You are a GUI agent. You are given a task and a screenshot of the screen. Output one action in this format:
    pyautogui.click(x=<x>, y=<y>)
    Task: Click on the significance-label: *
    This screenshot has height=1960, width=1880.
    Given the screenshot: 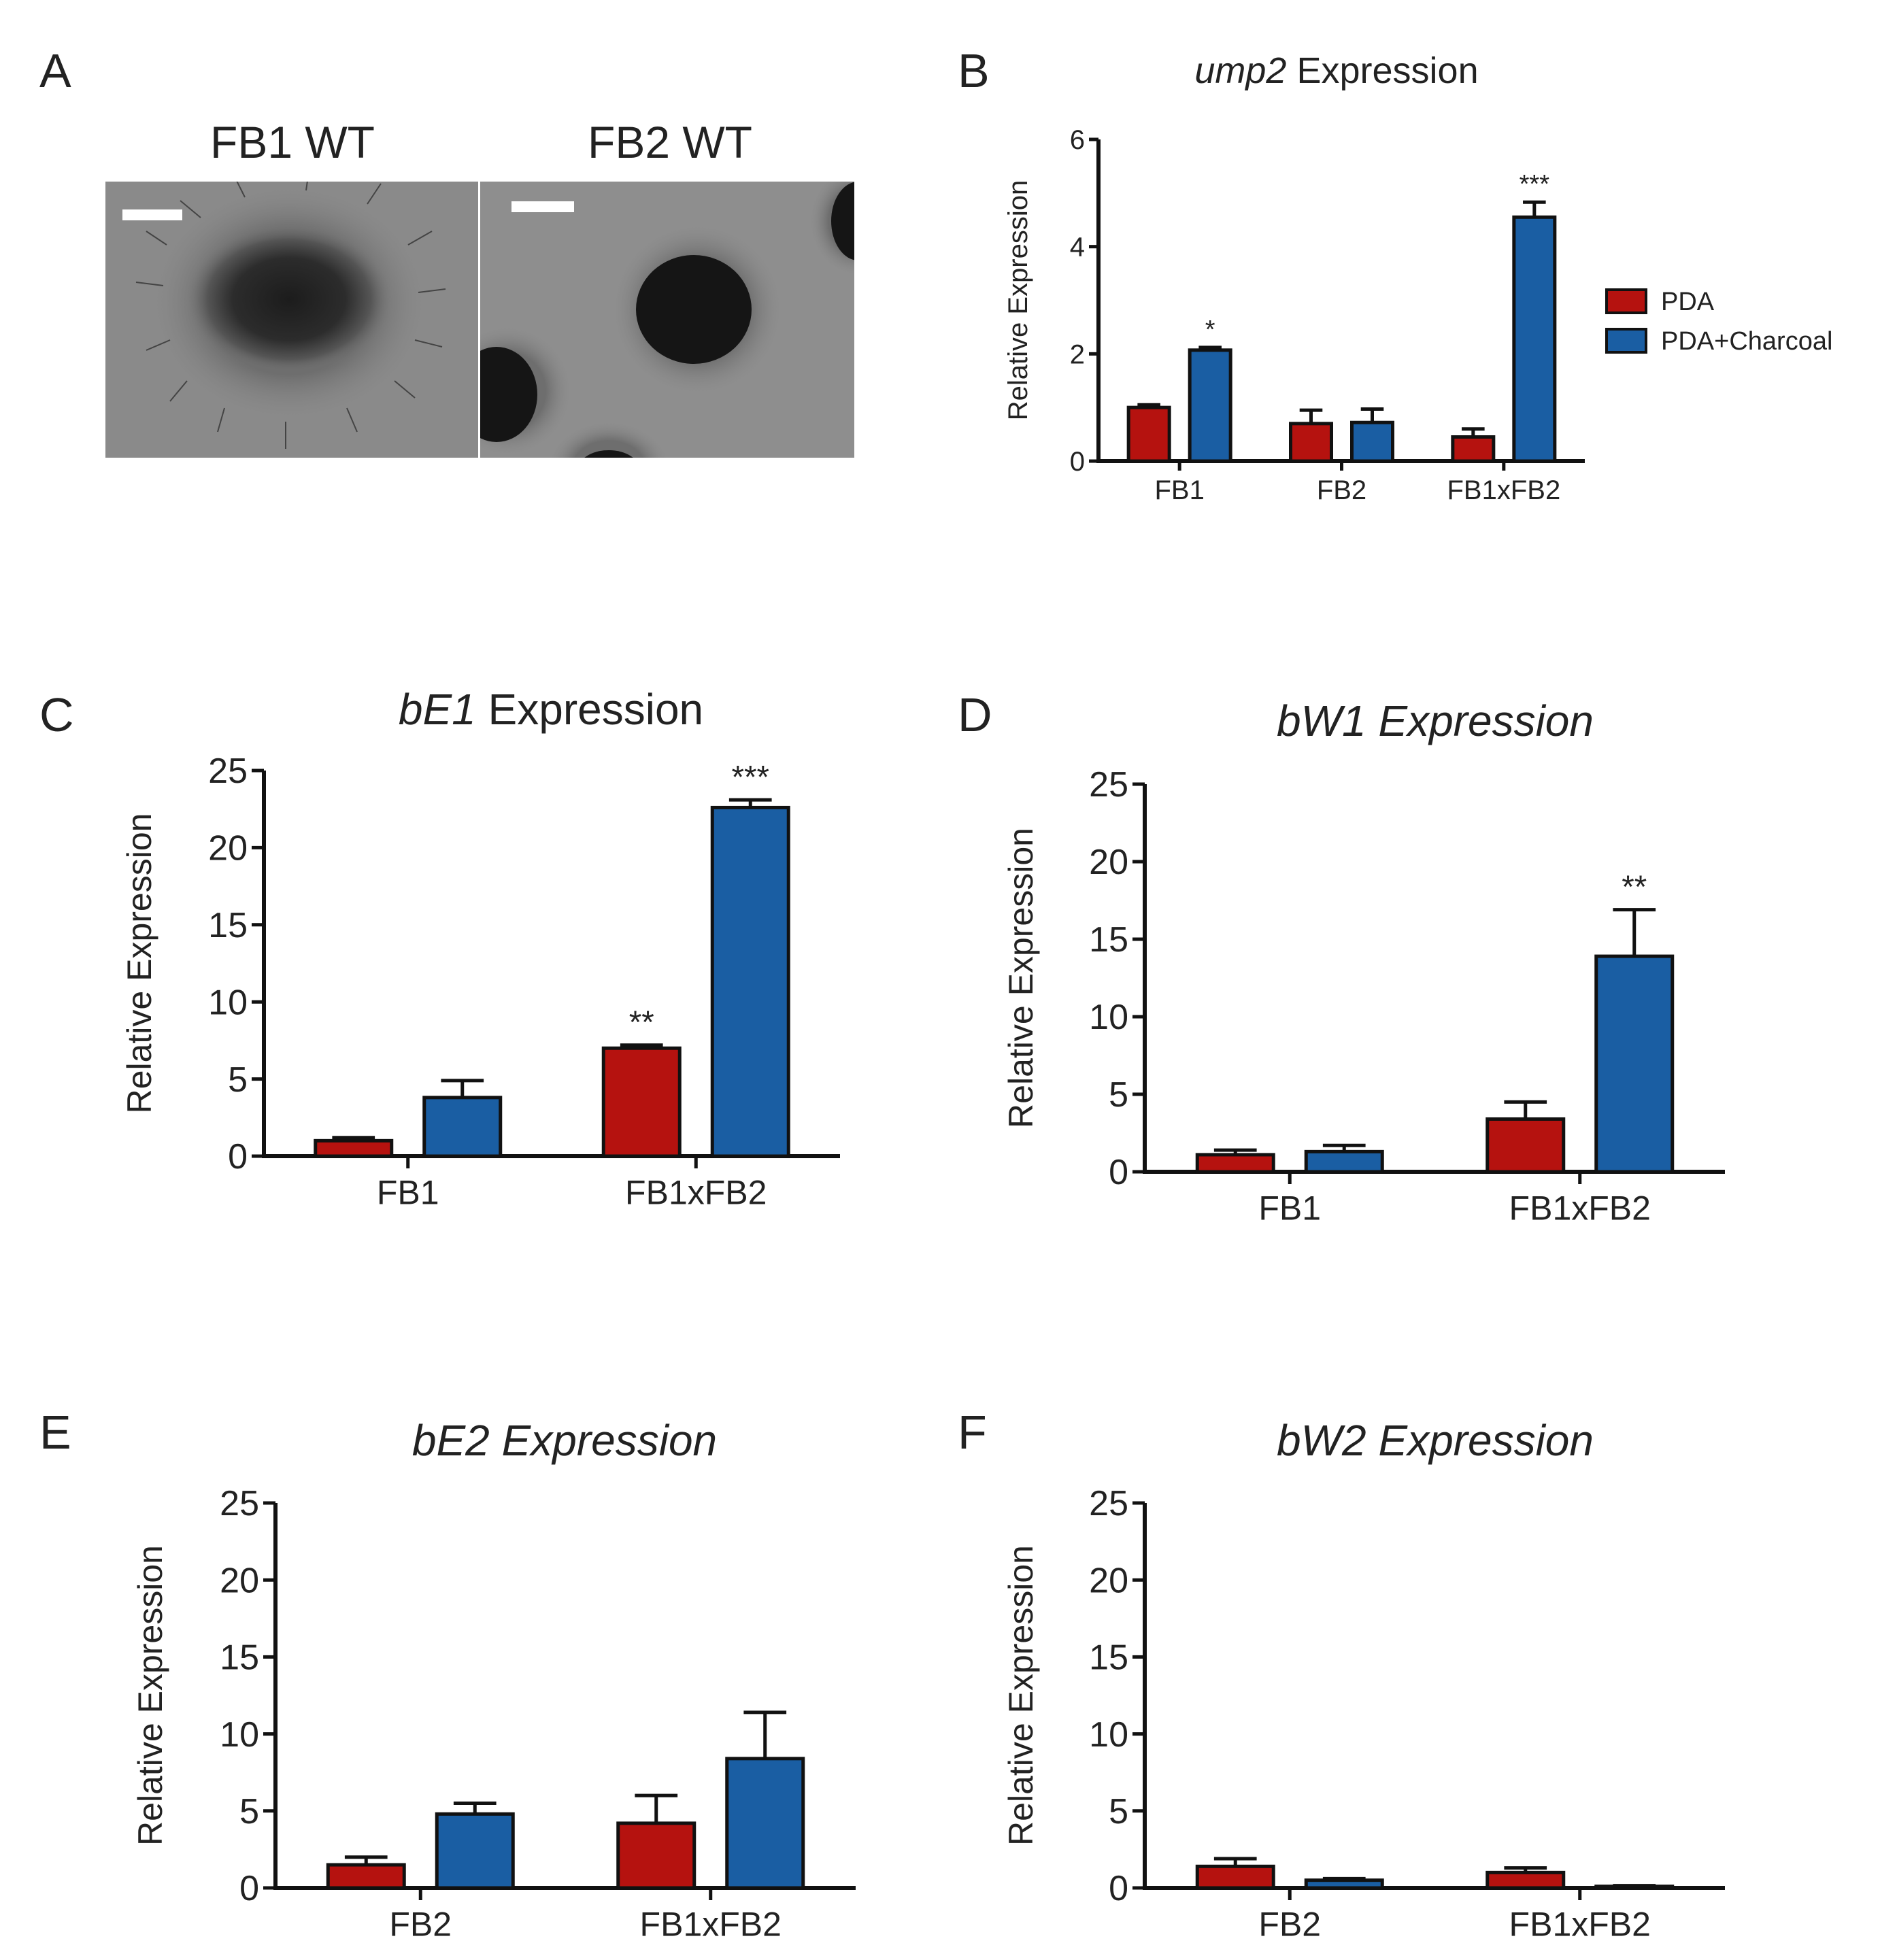 What is the action you would take?
    pyautogui.click(x=1210, y=330)
    